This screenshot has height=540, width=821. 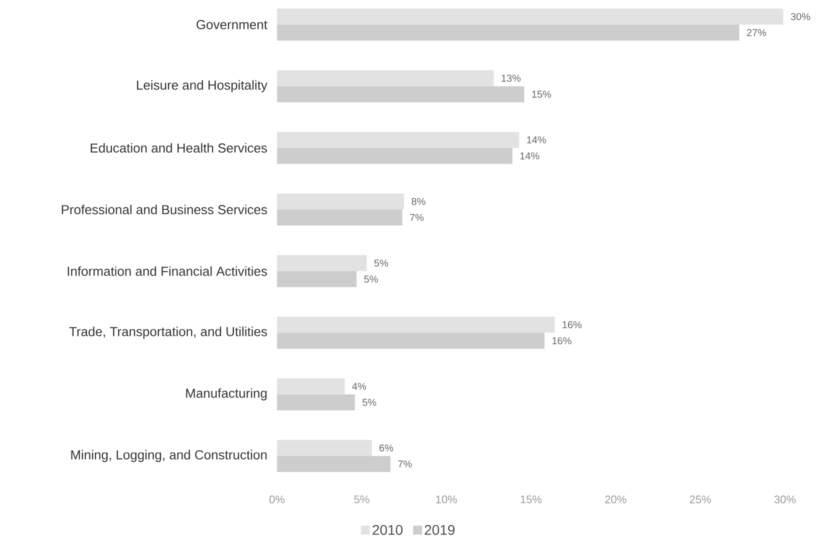 I want to click on data-label: 13%, so click(x=511, y=78).